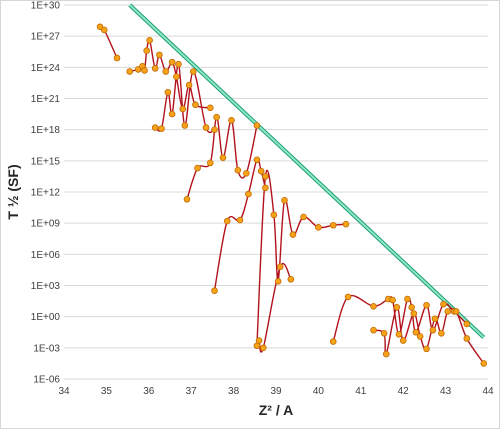  What do you see at coordinates (46, 99) in the screenshot?
I see `y-tick-label: 1E+21` at bounding box center [46, 99].